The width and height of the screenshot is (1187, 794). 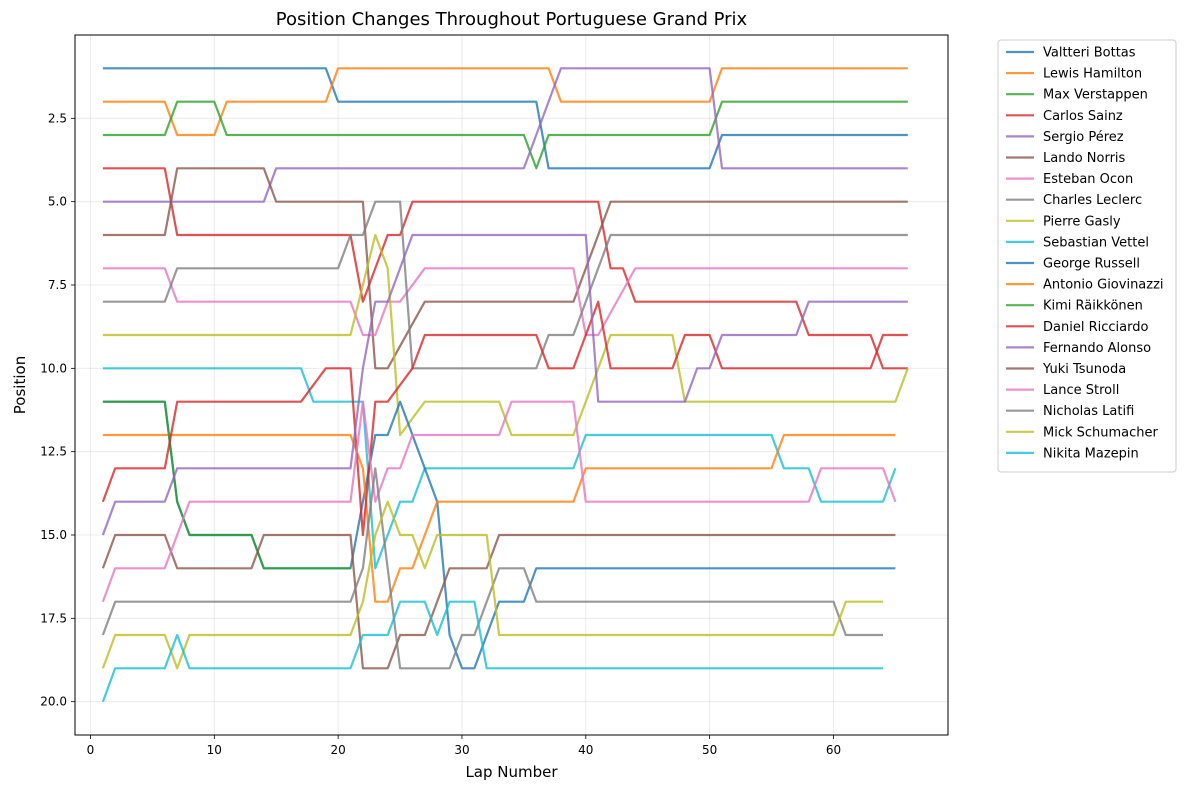 I want to click on legend-label: Carlos Sainz, so click(x=1083, y=116).